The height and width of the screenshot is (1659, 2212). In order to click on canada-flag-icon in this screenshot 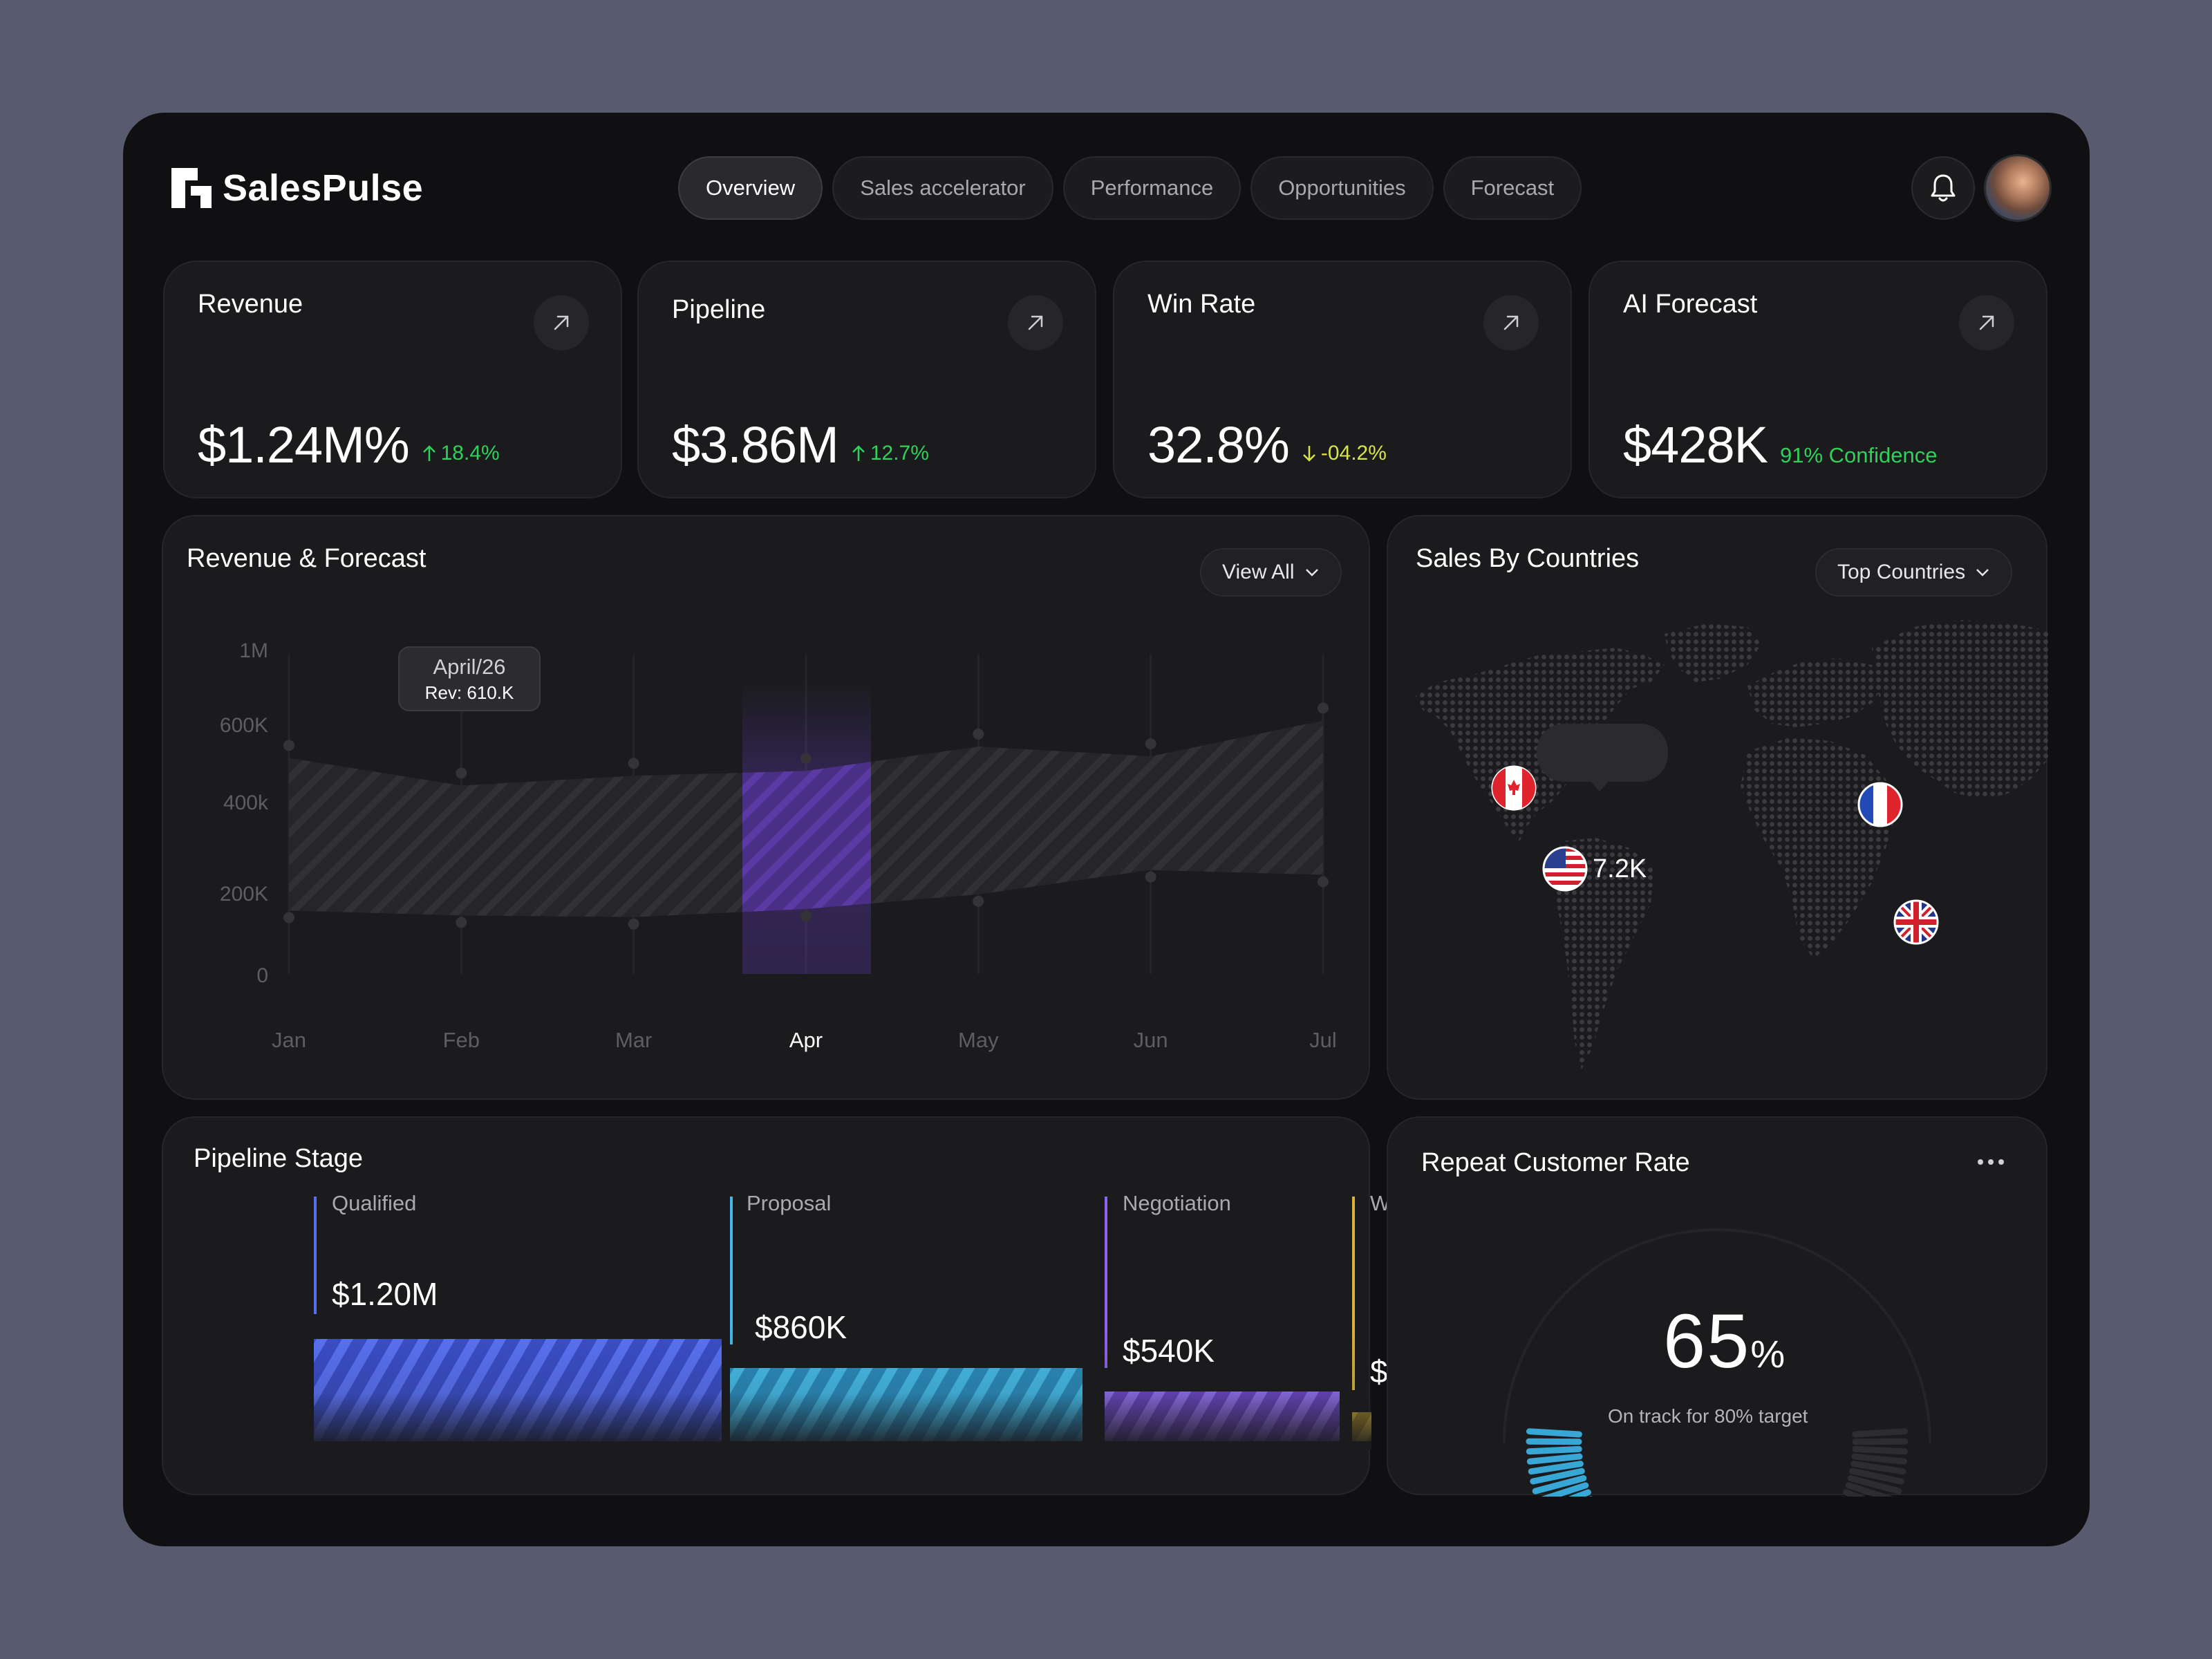, I will do `click(1514, 788)`.